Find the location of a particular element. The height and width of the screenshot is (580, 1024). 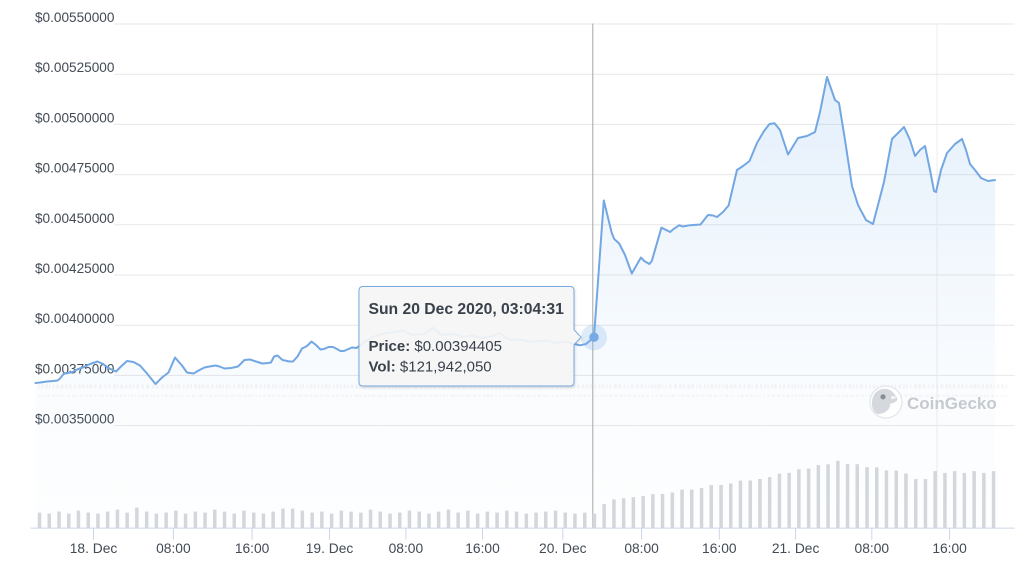

svg-text: $0.00475000 is located at coordinates (75, 168).